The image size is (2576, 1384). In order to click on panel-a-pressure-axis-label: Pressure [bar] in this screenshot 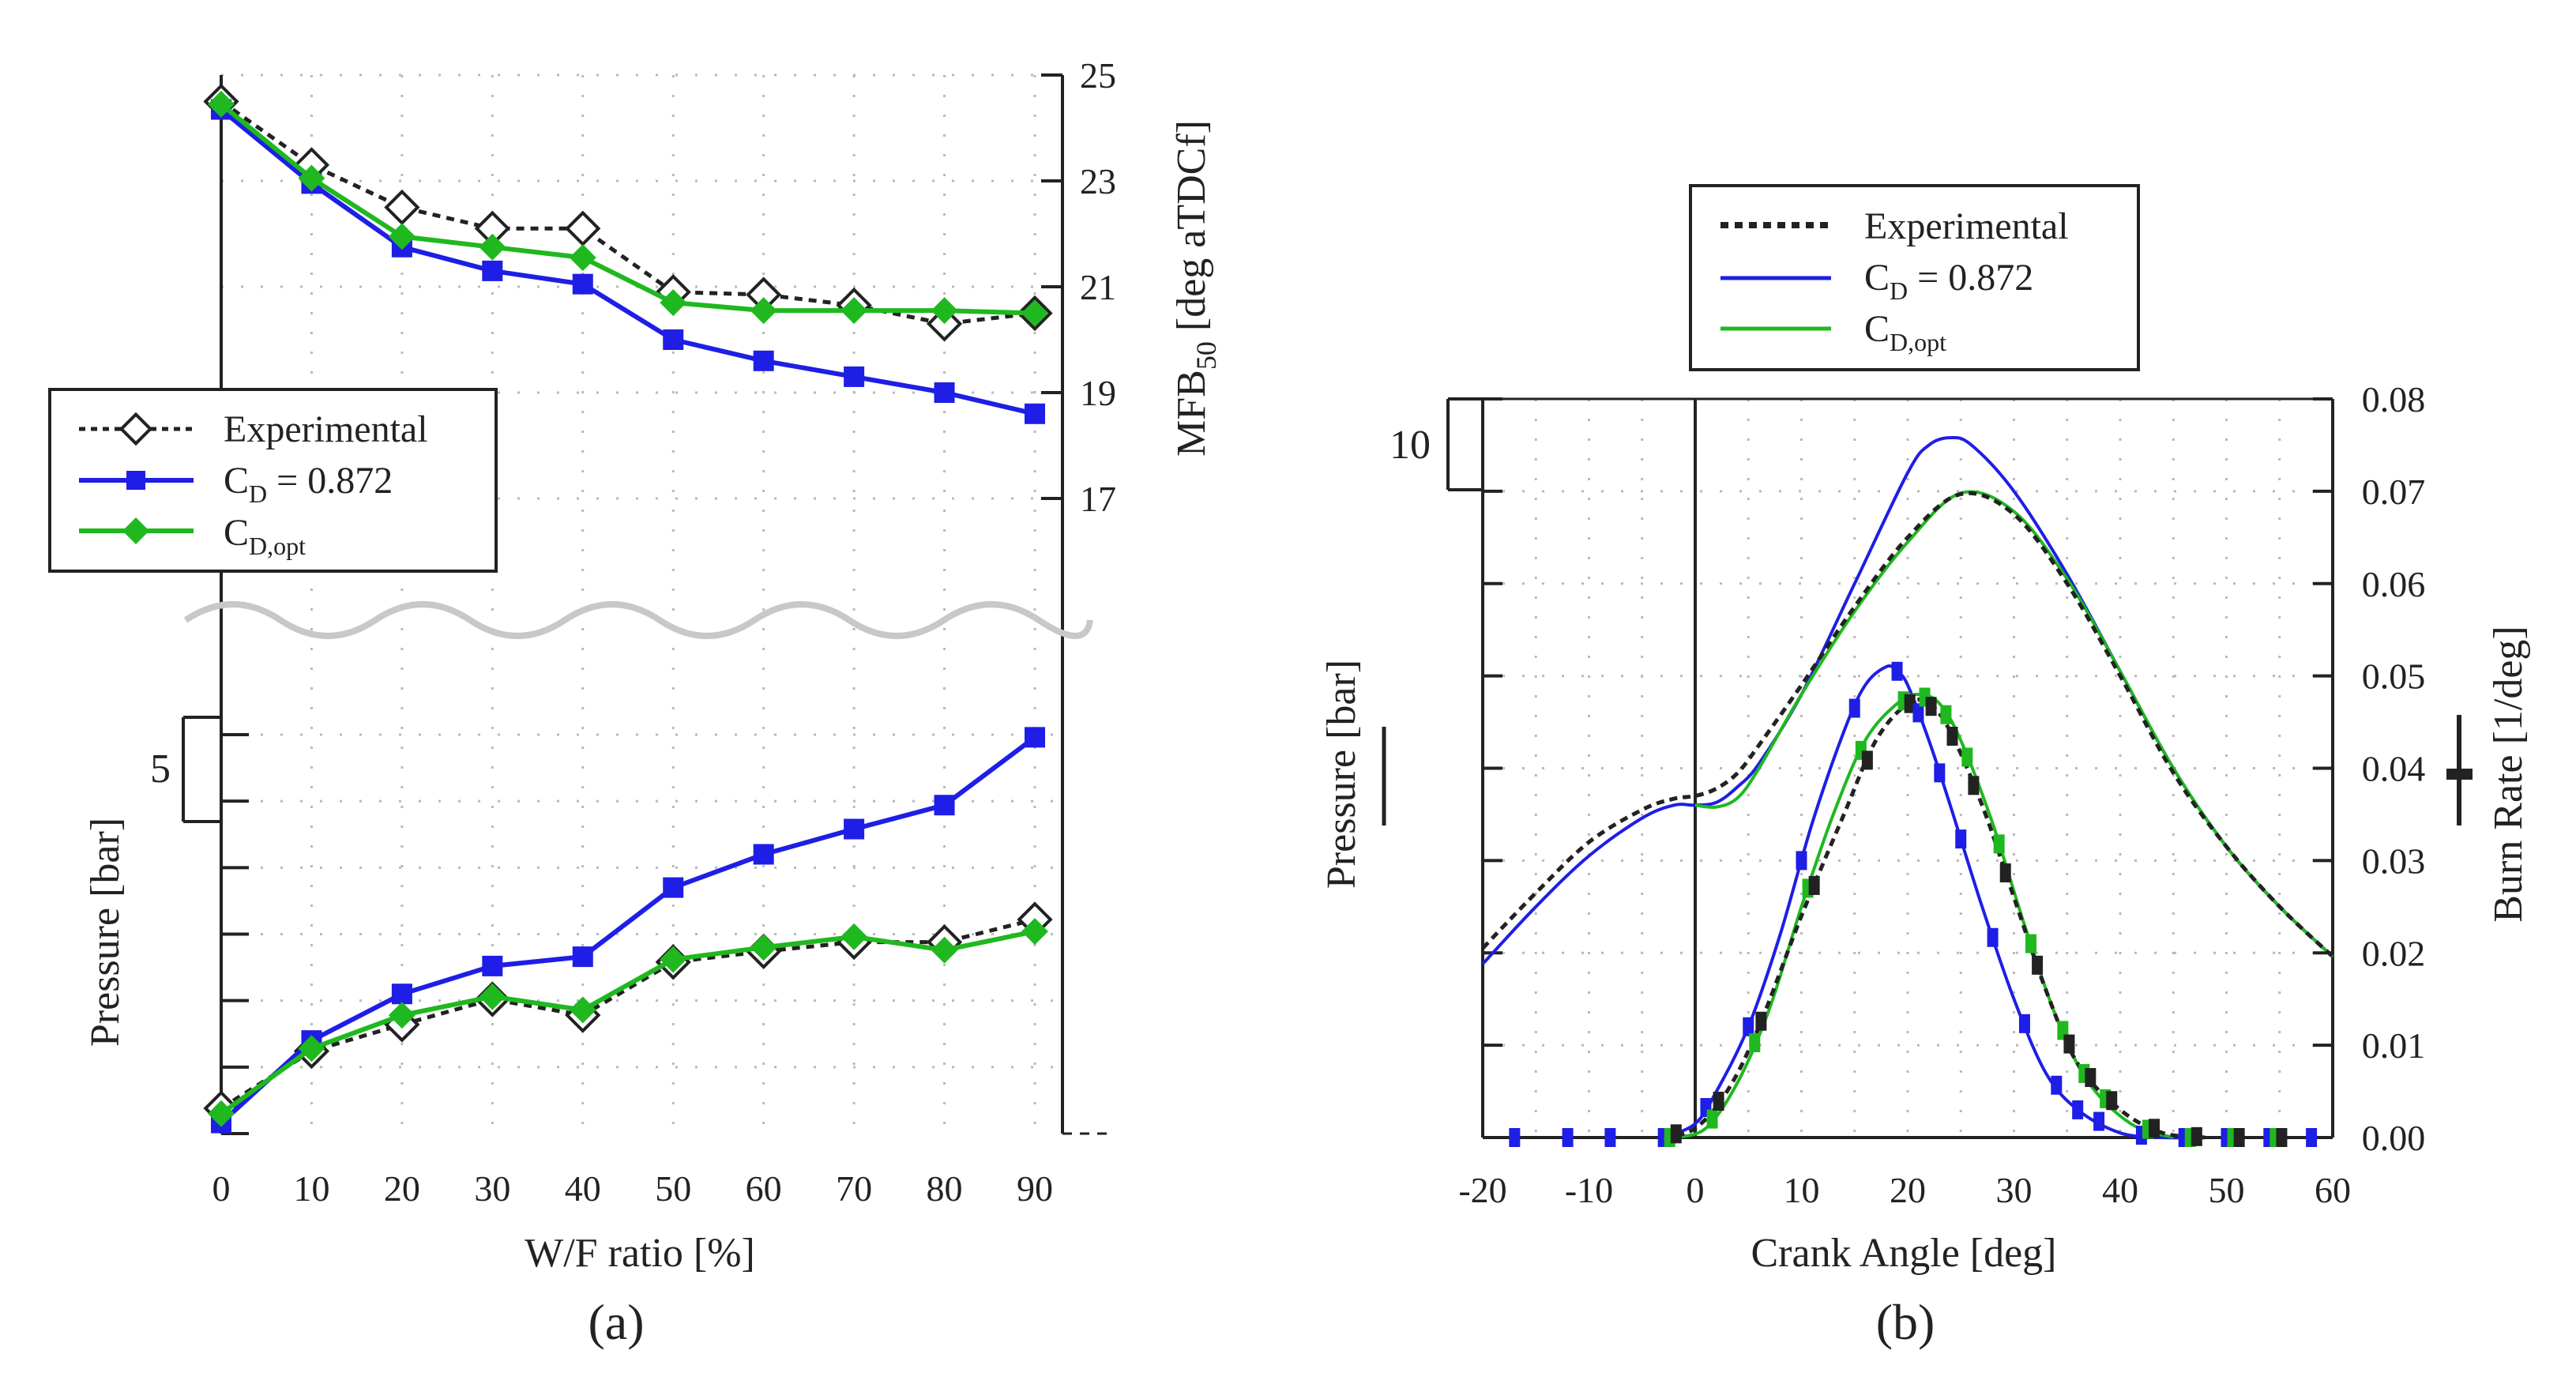, I will do `click(105, 932)`.